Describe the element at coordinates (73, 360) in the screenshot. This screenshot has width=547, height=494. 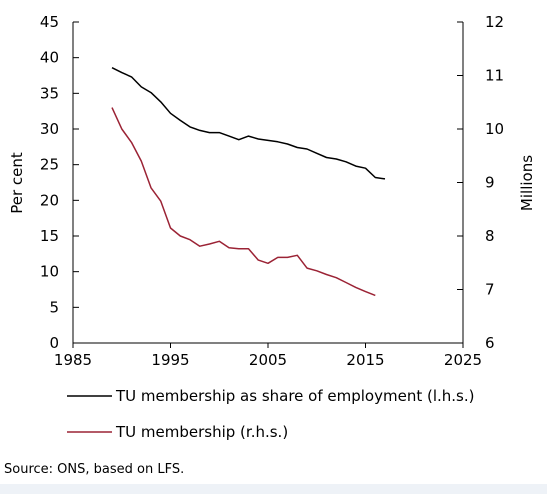
I see `x-tick-label: 1985` at that location.